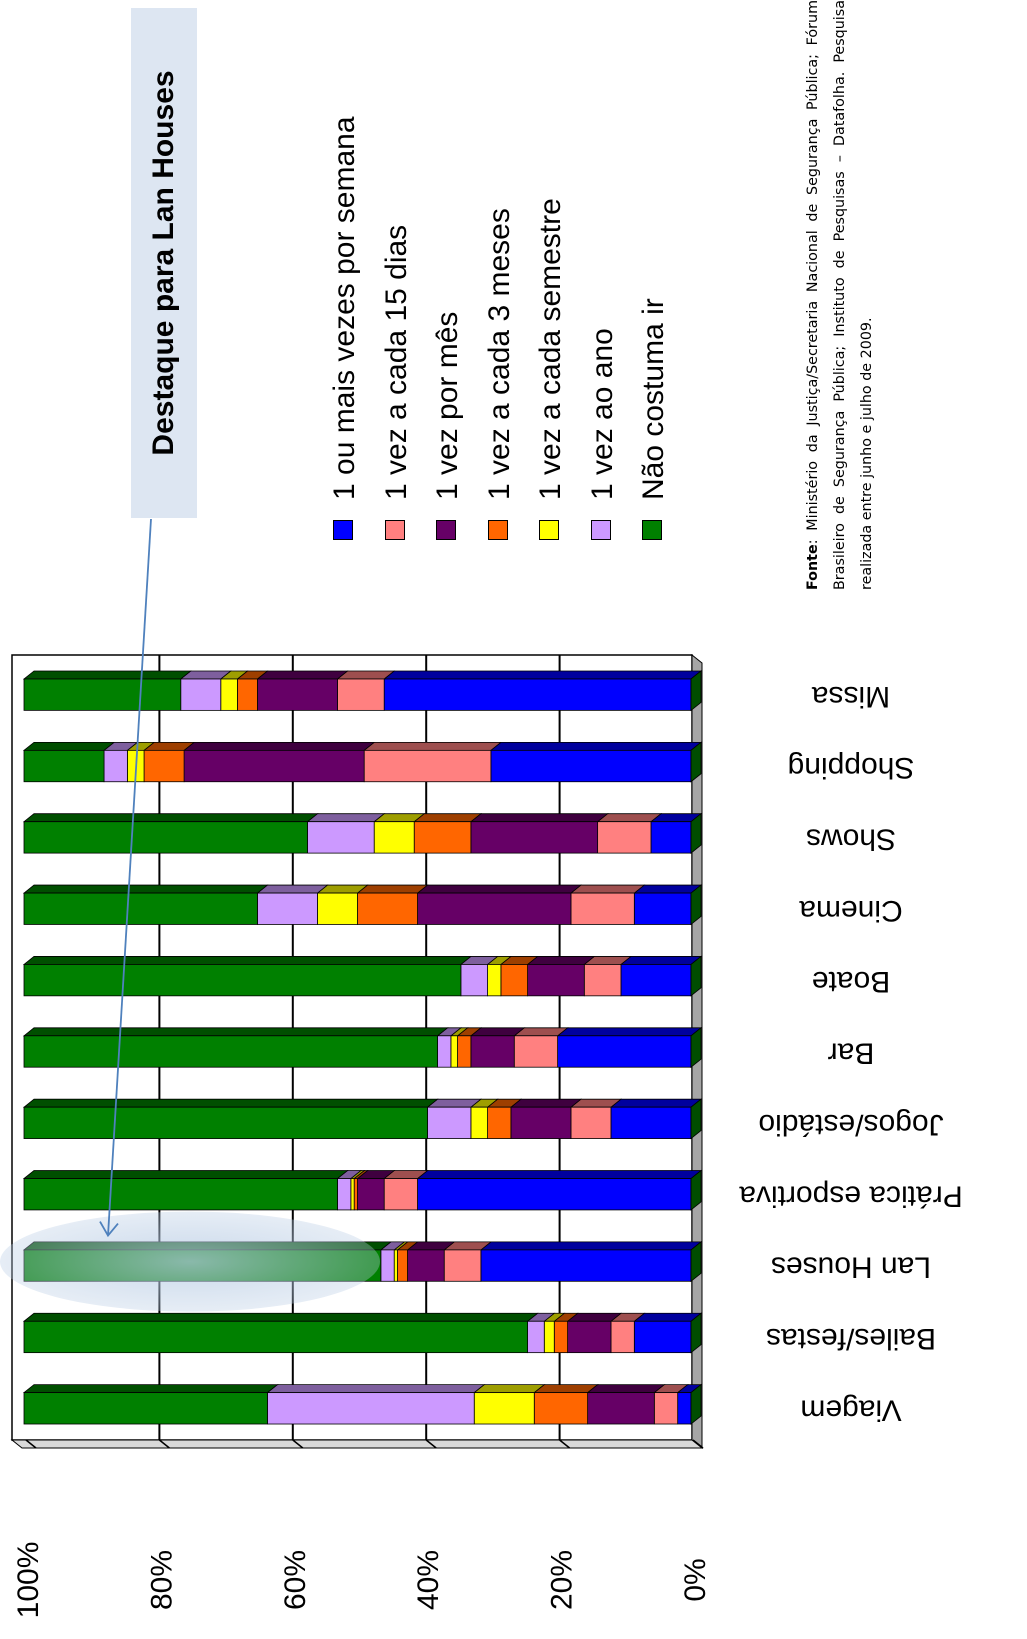  What do you see at coordinates (562, 1580) in the screenshot?
I see `y-tick-label: 20%` at bounding box center [562, 1580].